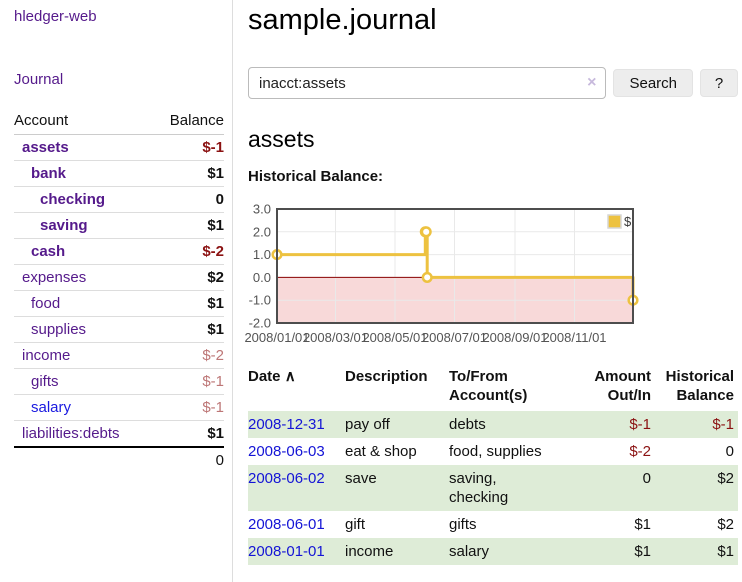  What do you see at coordinates (467, 424) in the screenshot?
I see `transaction-accounts: debts` at bounding box center [467, 424].